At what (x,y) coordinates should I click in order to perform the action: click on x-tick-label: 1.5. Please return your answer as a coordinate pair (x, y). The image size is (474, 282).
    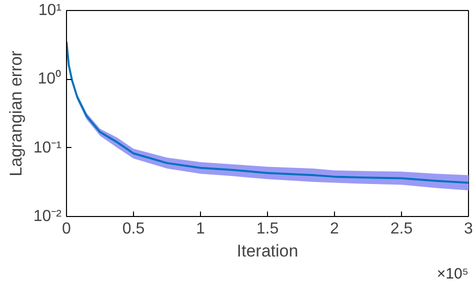
    Looking at the image, I should click on (267, 229).